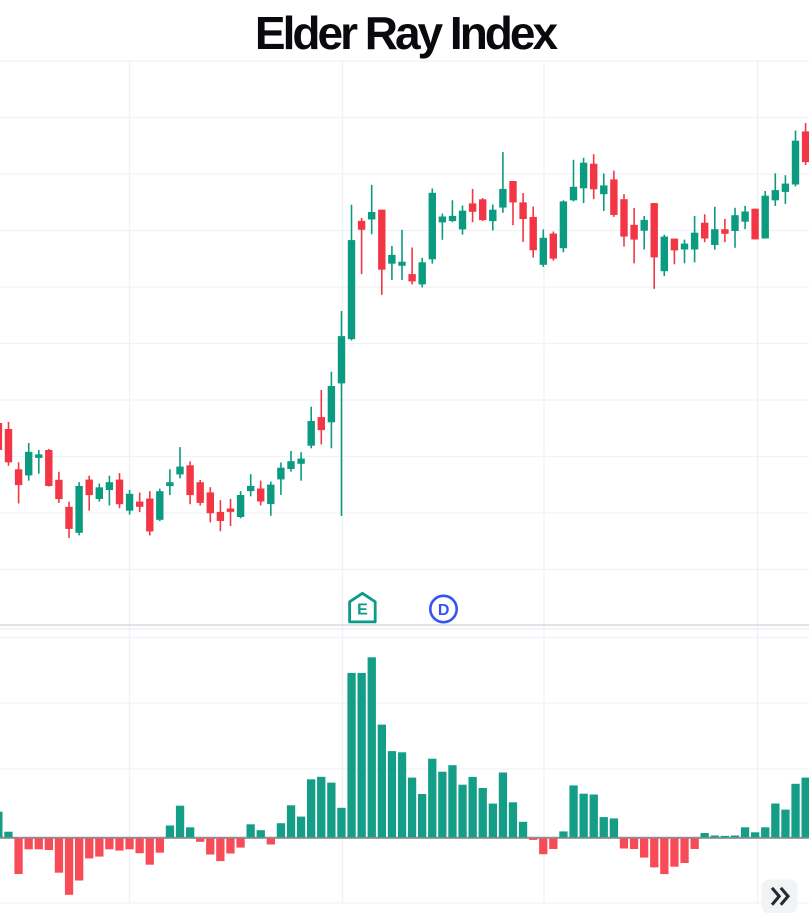  What do you see at coordinates (362, 610) in the screenshot?
I see `svg-text: E` at bounding box center [362, 610].